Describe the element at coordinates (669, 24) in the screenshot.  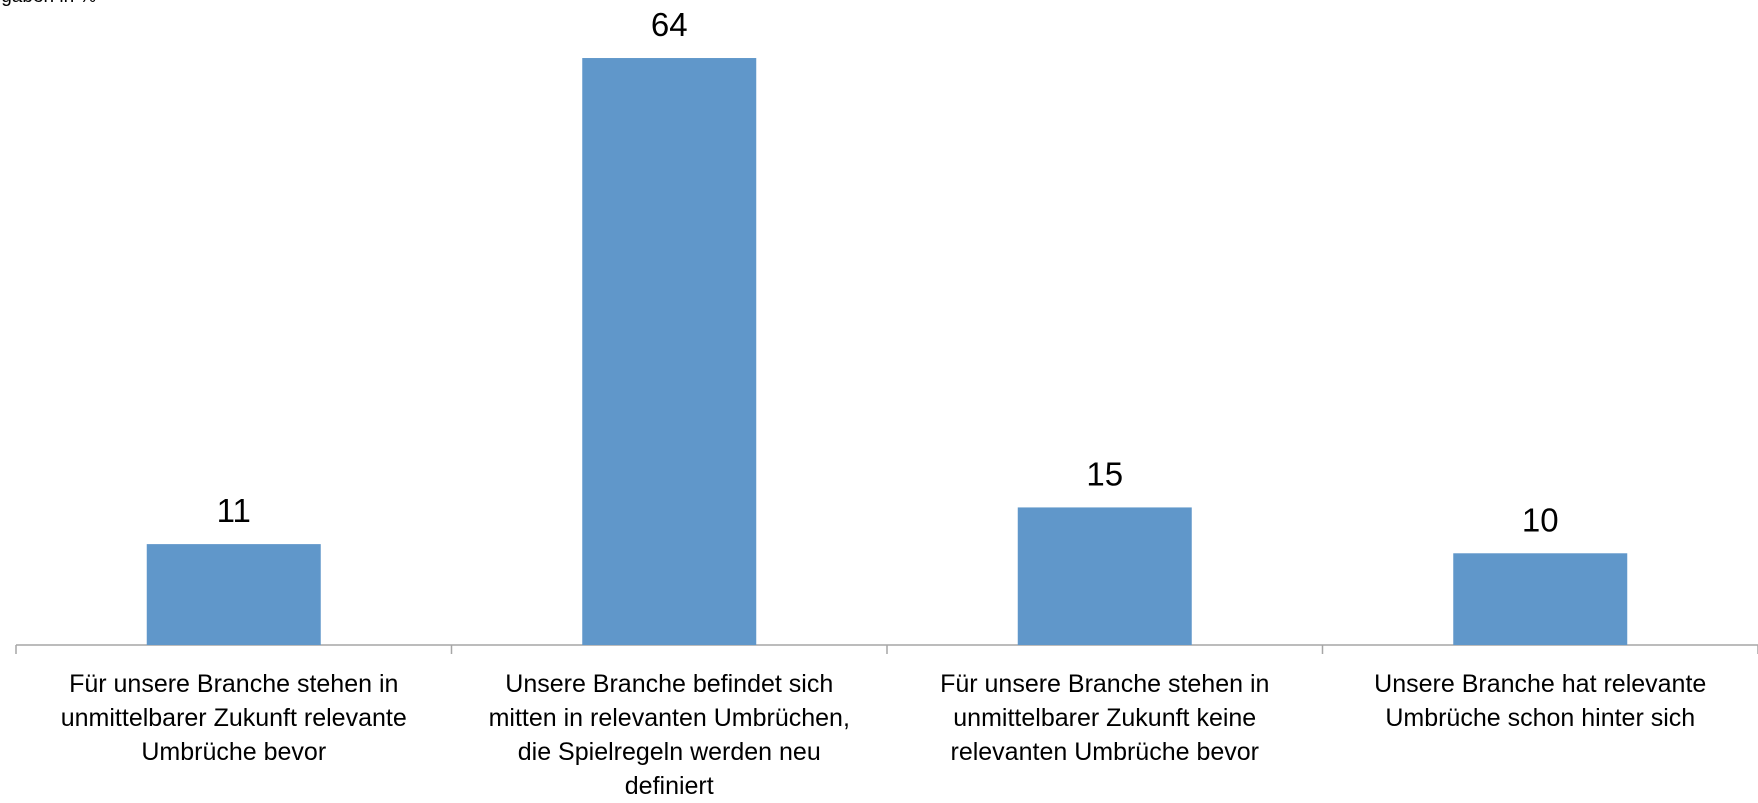
I see `data-label: 64` at that location.